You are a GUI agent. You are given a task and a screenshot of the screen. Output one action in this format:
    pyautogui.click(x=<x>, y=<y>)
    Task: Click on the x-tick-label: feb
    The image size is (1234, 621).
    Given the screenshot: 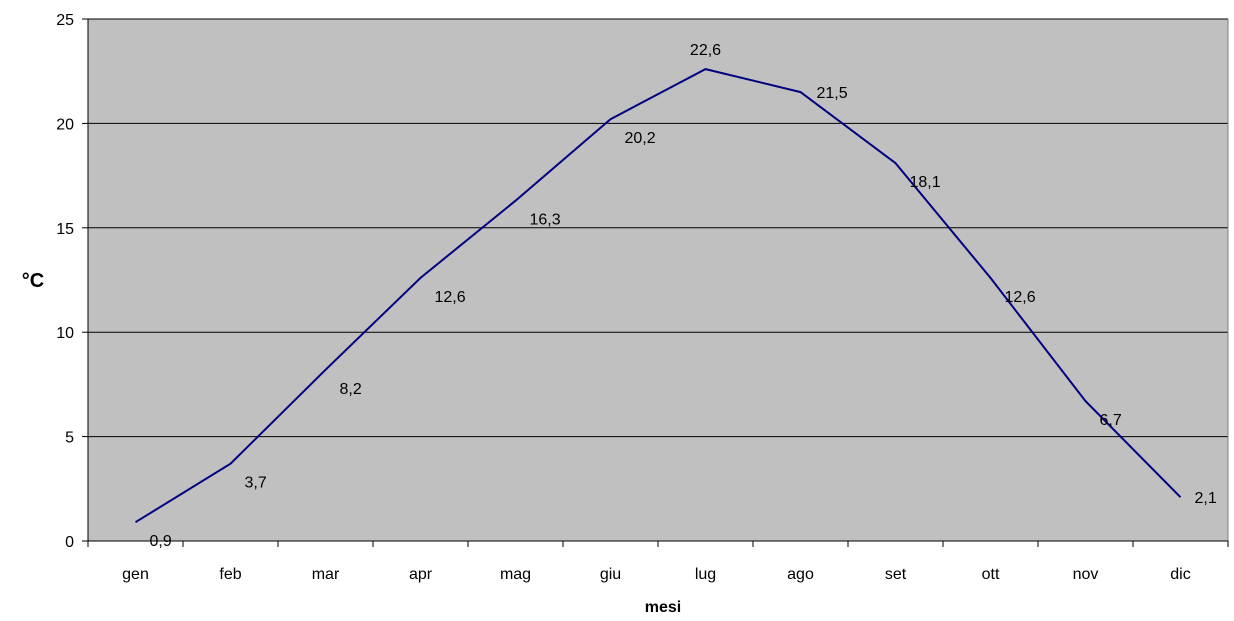 What is the action you would take?
    pyautogui.click(x=230, y=574)
    